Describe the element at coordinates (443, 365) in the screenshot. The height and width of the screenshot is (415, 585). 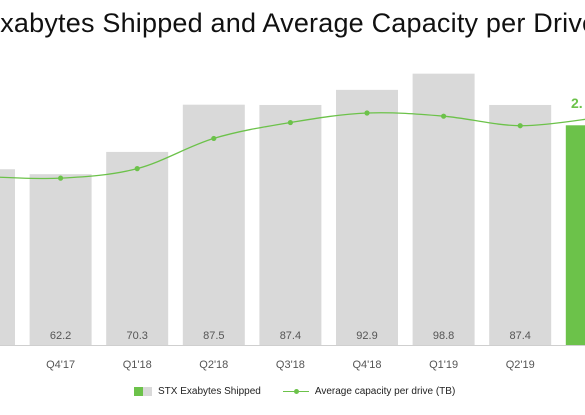
I see `x-tick-label: Q1'19` at that location.